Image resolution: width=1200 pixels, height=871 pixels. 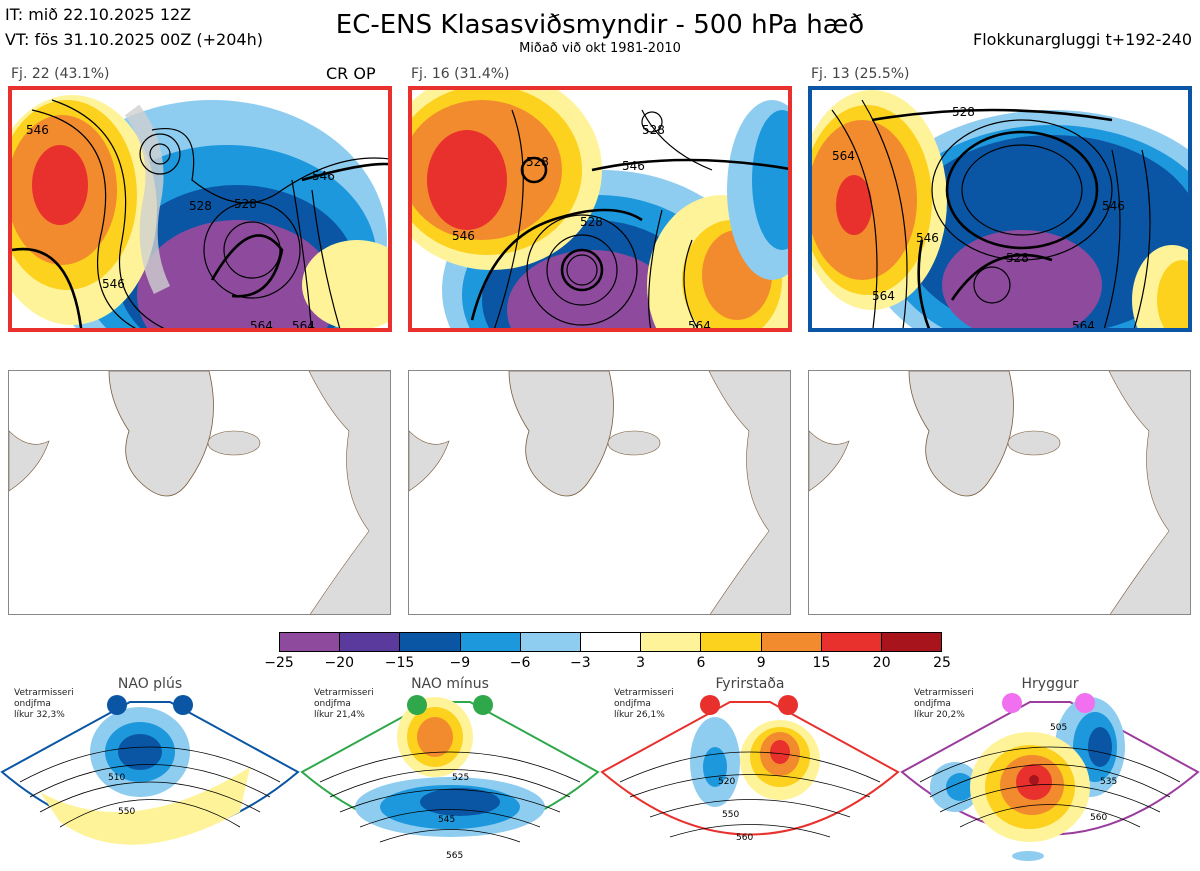 I want to click on colorbar-tick-label: 3, so click(x=641, y=663).